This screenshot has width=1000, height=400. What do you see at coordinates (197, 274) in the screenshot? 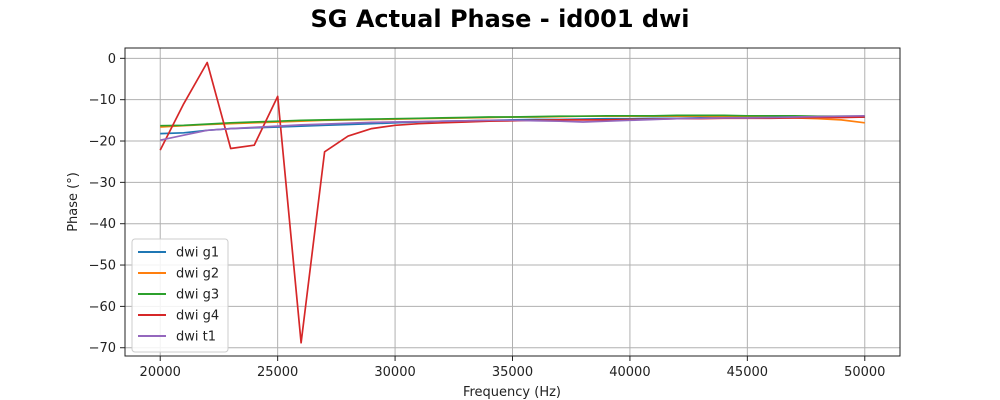
I see `legend-label: dwi g2` at bounding box center [197, 274].